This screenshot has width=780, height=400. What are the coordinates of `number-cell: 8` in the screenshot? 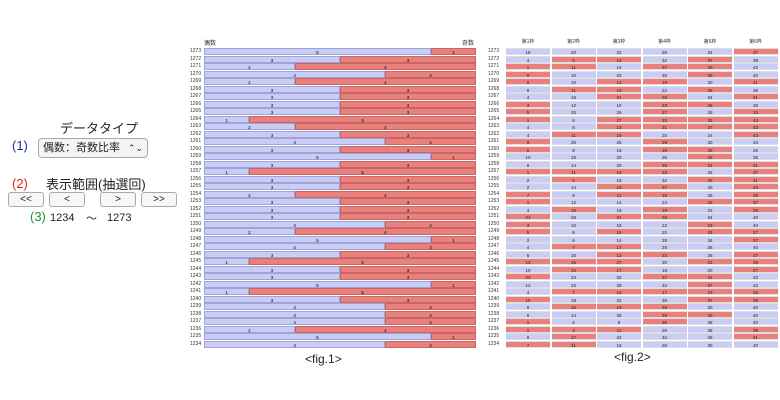 It's located at (528, 89).